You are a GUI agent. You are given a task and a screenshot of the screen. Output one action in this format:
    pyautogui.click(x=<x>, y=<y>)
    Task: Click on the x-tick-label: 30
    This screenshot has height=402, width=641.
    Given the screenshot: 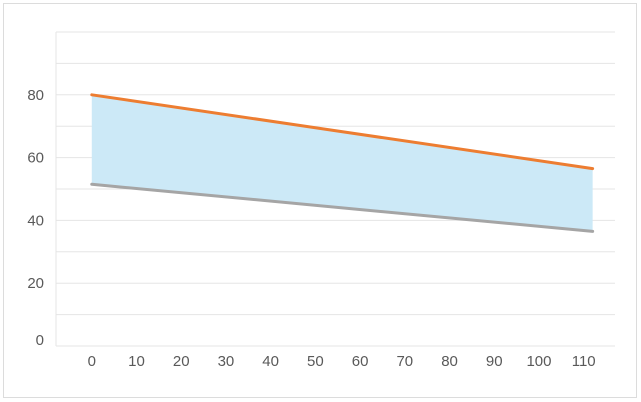 What is the action you would take?
    pyautogui.click(x=226, y=361)
    